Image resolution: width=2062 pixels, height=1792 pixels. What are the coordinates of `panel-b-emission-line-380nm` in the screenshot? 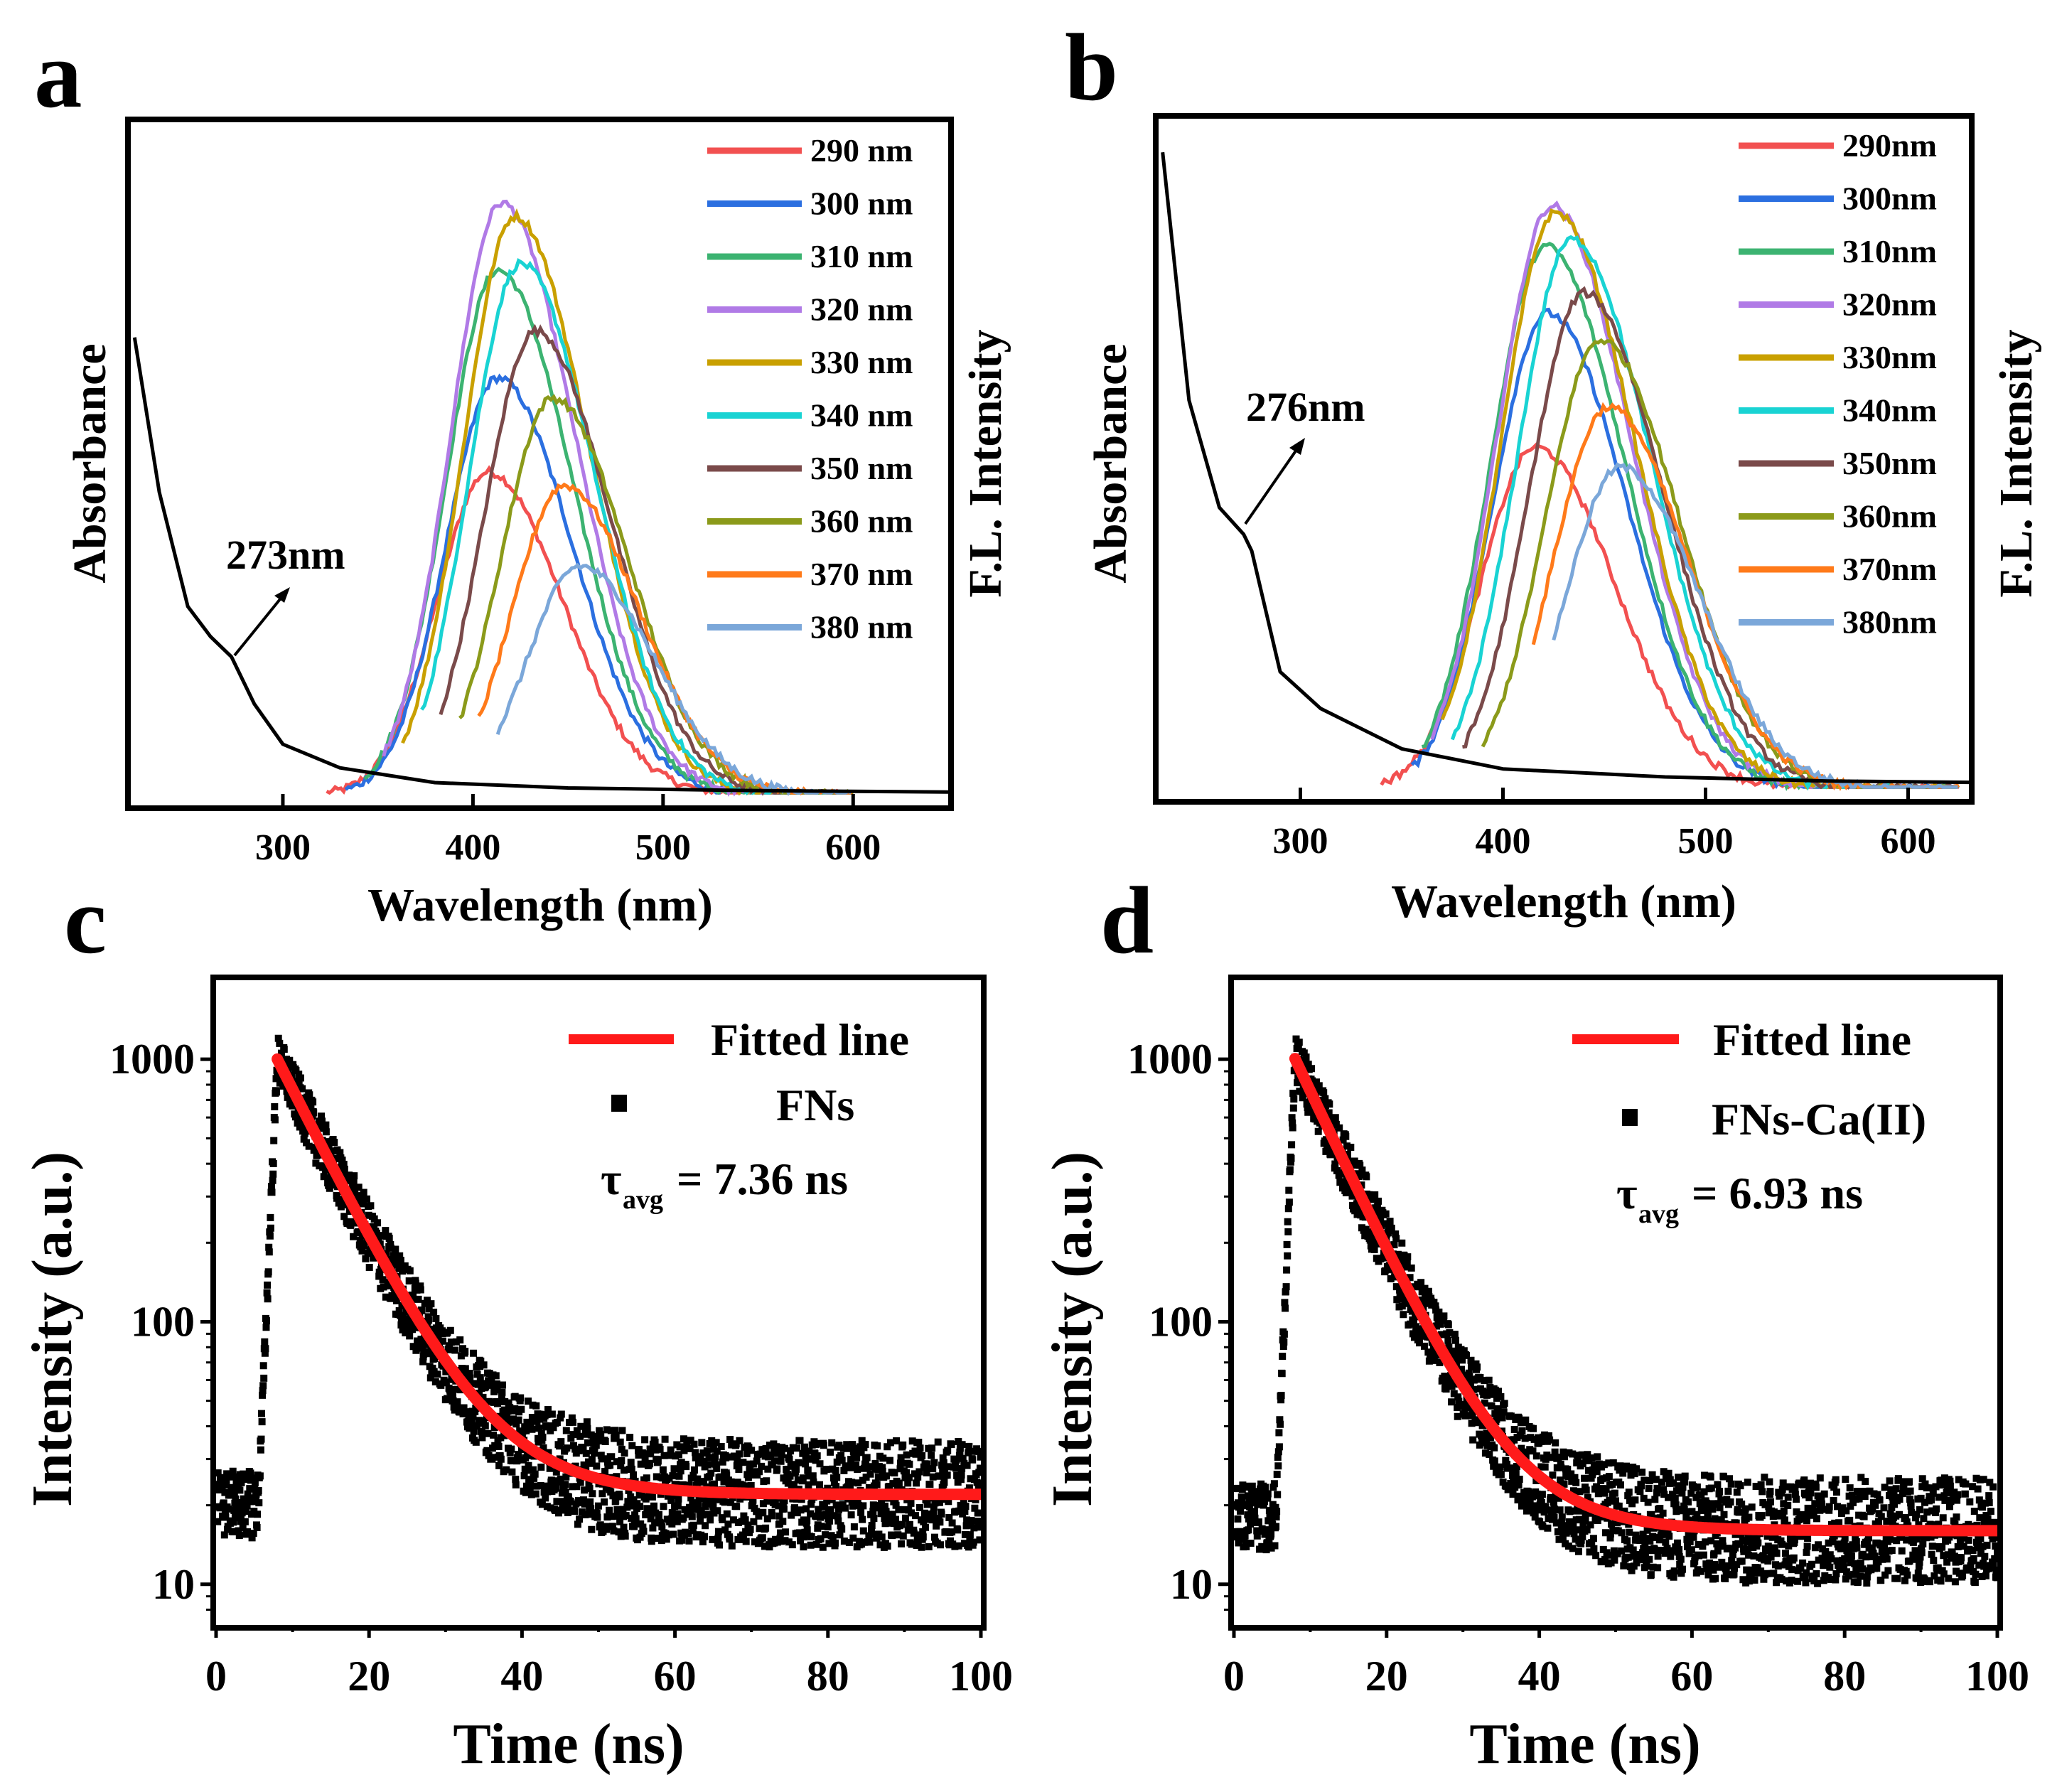 It's located at (1755, 625).